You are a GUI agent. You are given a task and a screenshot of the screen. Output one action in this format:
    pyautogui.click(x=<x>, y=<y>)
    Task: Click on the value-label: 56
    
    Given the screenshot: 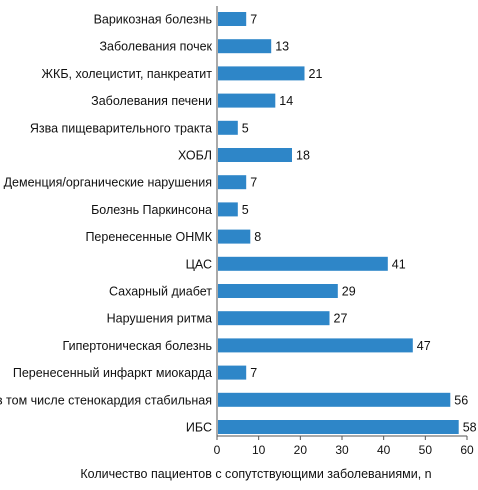 What is the action you would take?
    pyautogui.click(x=461, y=400)
    